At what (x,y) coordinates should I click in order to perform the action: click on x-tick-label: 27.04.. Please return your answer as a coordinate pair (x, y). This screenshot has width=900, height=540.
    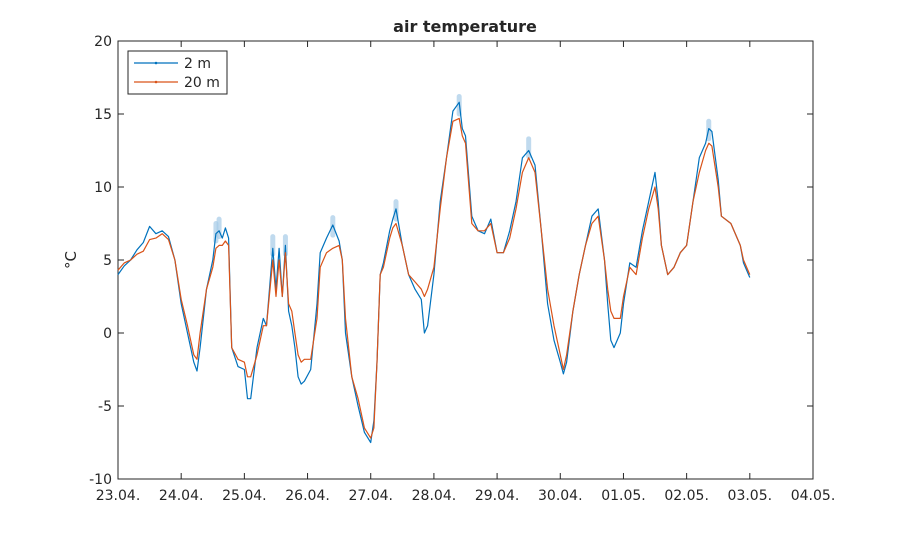
    Looking at the image, I should click on (370, 496).